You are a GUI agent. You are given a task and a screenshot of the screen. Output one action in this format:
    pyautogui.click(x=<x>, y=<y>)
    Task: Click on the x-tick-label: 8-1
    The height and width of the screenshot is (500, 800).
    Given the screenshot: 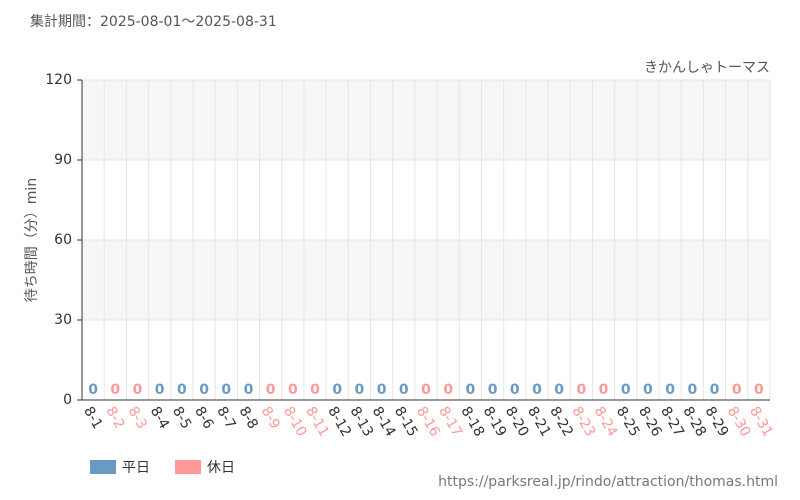 What is the action you would take?
    pyautogui.click(x=92, y=418)
    